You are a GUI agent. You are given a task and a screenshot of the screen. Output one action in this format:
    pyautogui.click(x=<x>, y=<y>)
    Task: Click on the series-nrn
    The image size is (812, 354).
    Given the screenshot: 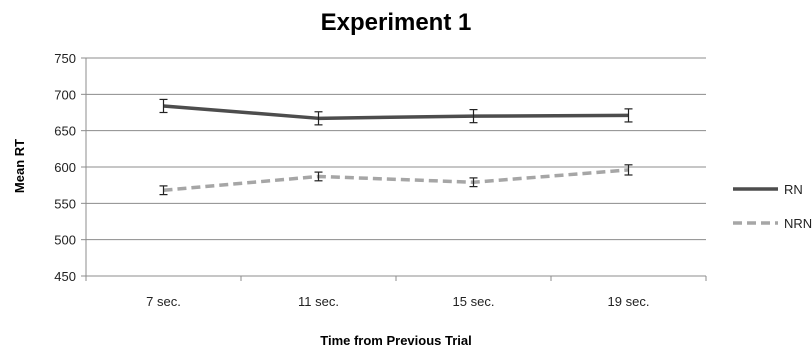 What is the action you would take?
    pyautogui.click(x=396, y=180)
    